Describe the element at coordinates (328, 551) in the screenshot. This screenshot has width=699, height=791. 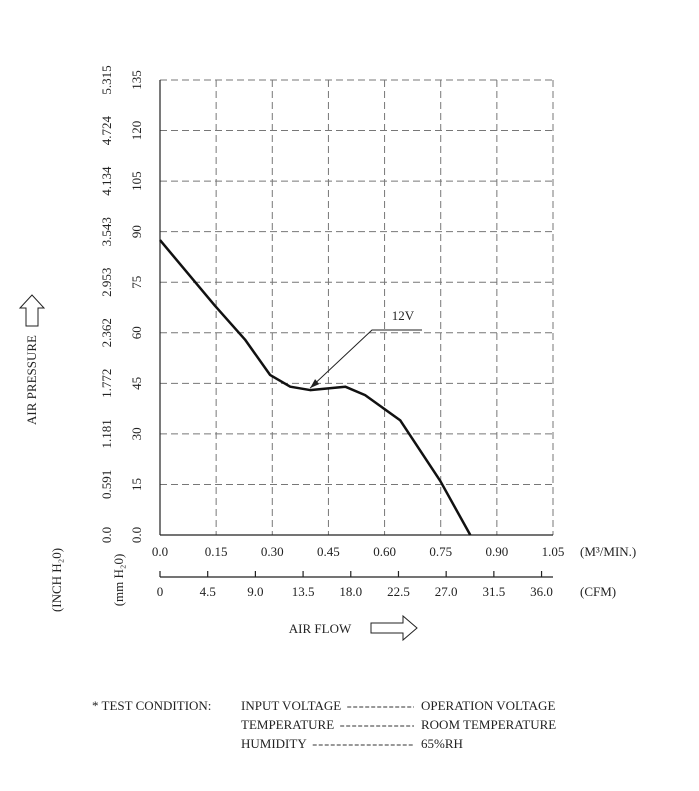
I see `x-tick-label: 0.45` at that location.